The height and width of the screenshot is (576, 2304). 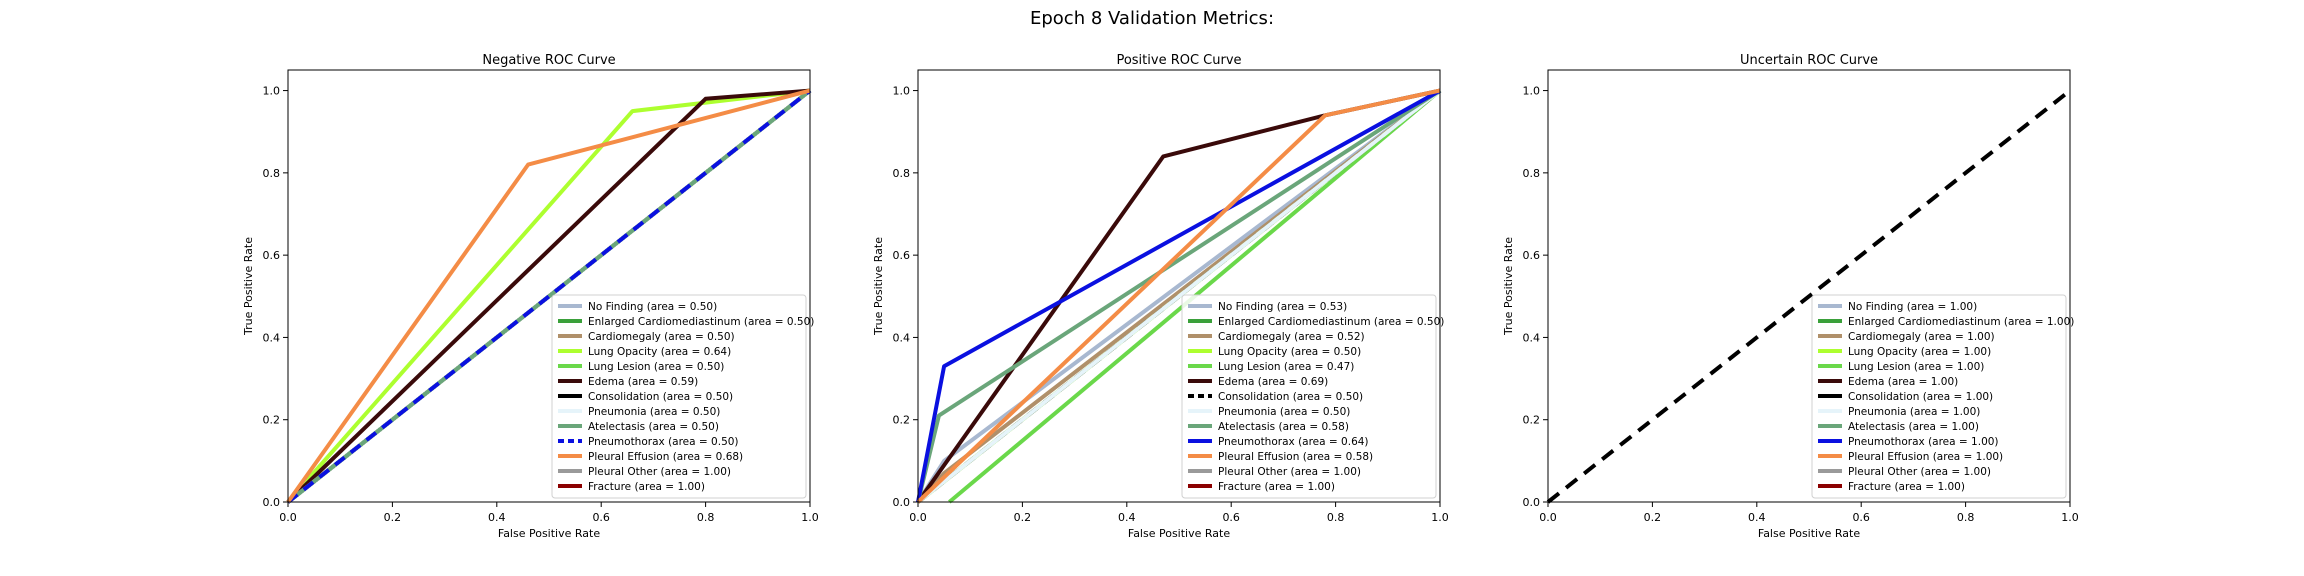 What do you see at coordinates (643, 382) in the screenshot?
I see `legend-entry: Edema (area = 0.59)` at bounding box center [643, 382].